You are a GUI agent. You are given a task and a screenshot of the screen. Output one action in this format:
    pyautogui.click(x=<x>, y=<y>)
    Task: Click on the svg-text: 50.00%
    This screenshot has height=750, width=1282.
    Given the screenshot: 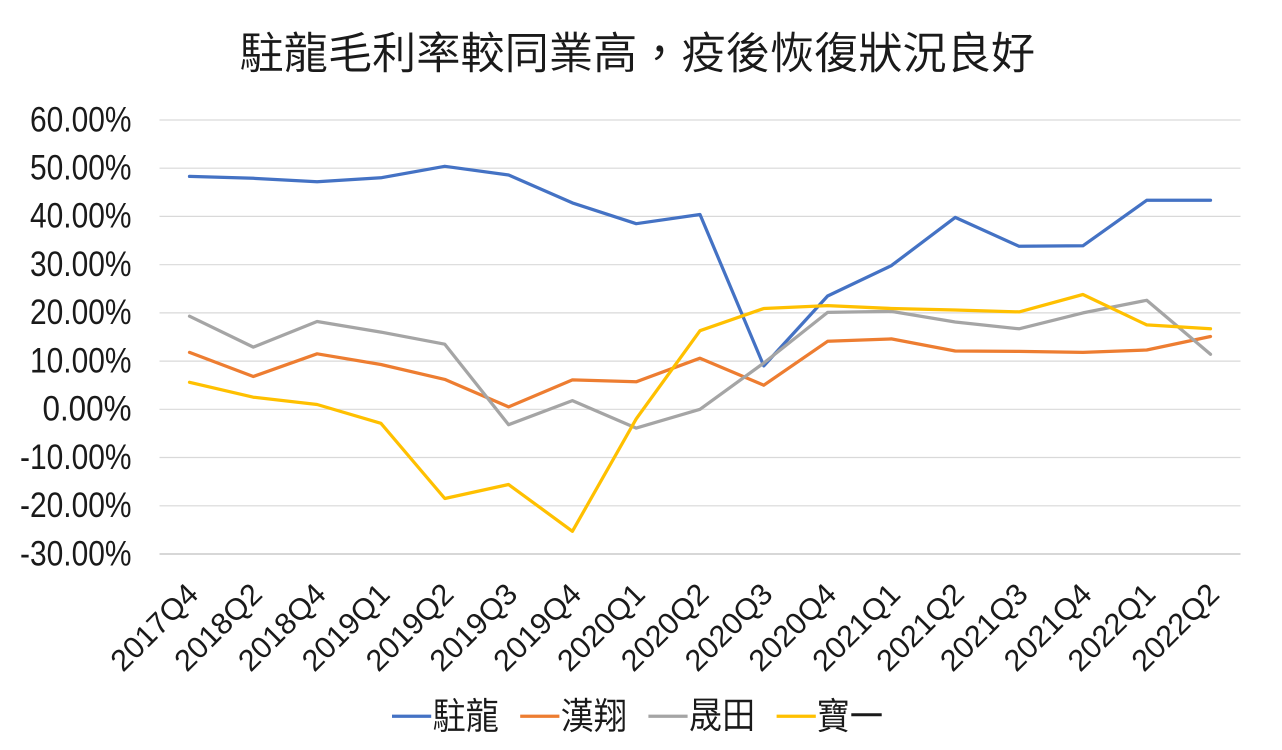 What is the action you would take?
    pyautogui.click(x=81, y=168)
    